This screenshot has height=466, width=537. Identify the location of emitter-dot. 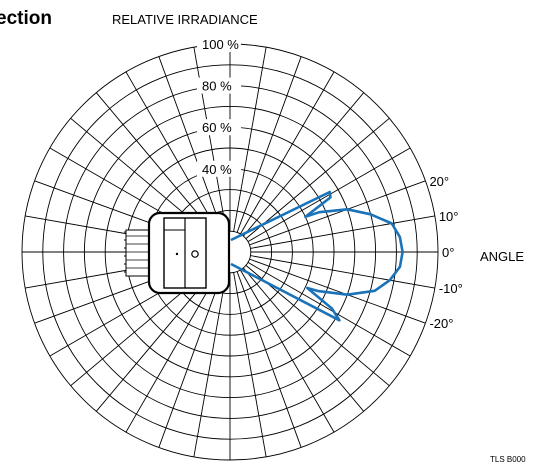
(195, 254).